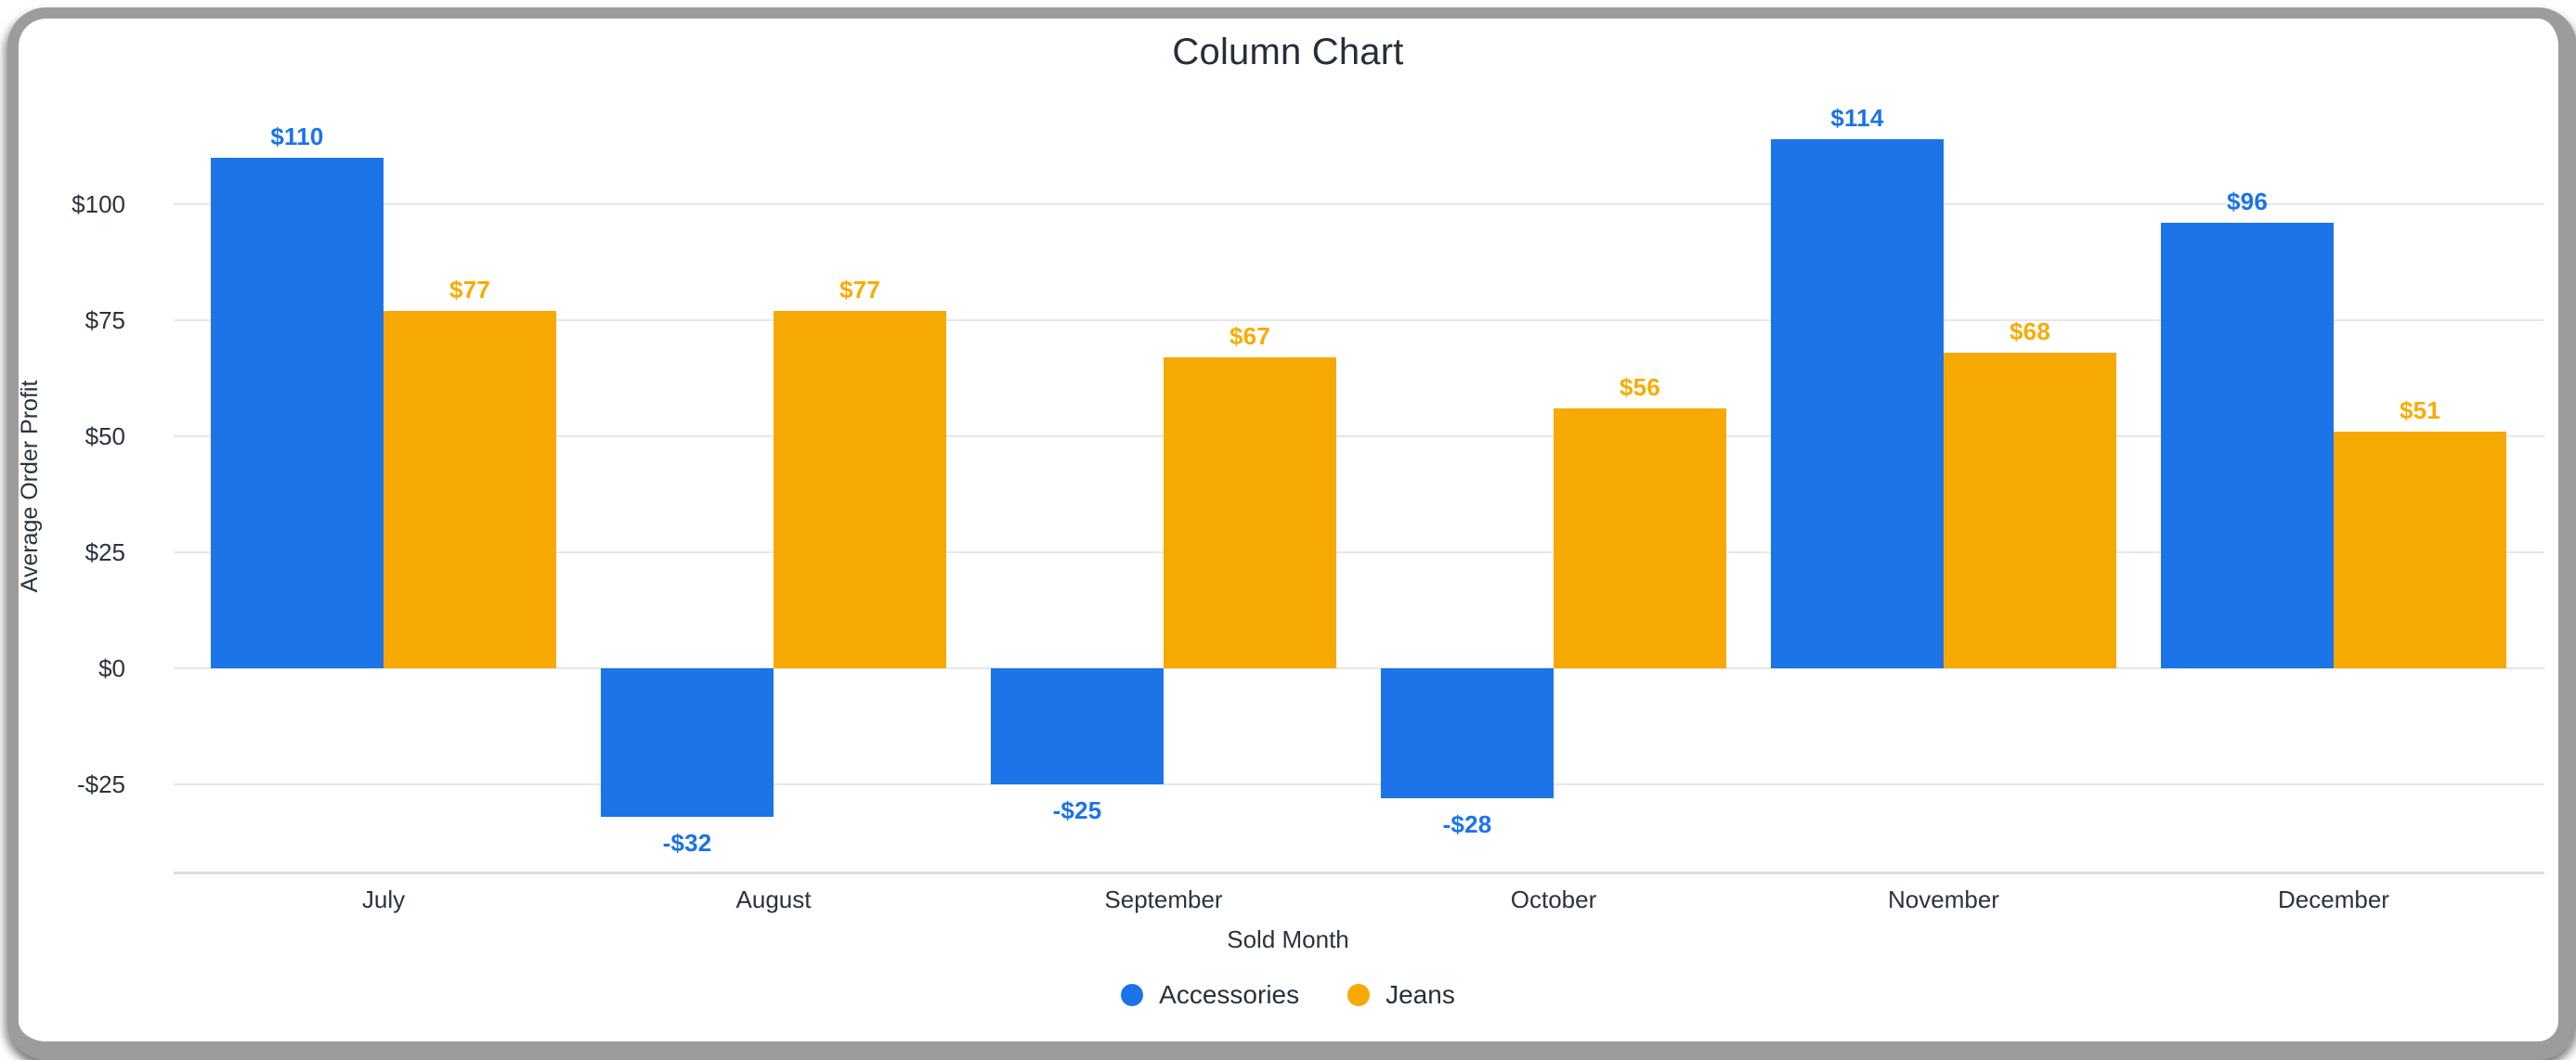 The height and width of the screenshot is (1060, 2576). What do you see at coordinates (2248, 446) in the screenshot?
I see `bar-accessories-december` at bounding box center [2248, 446].